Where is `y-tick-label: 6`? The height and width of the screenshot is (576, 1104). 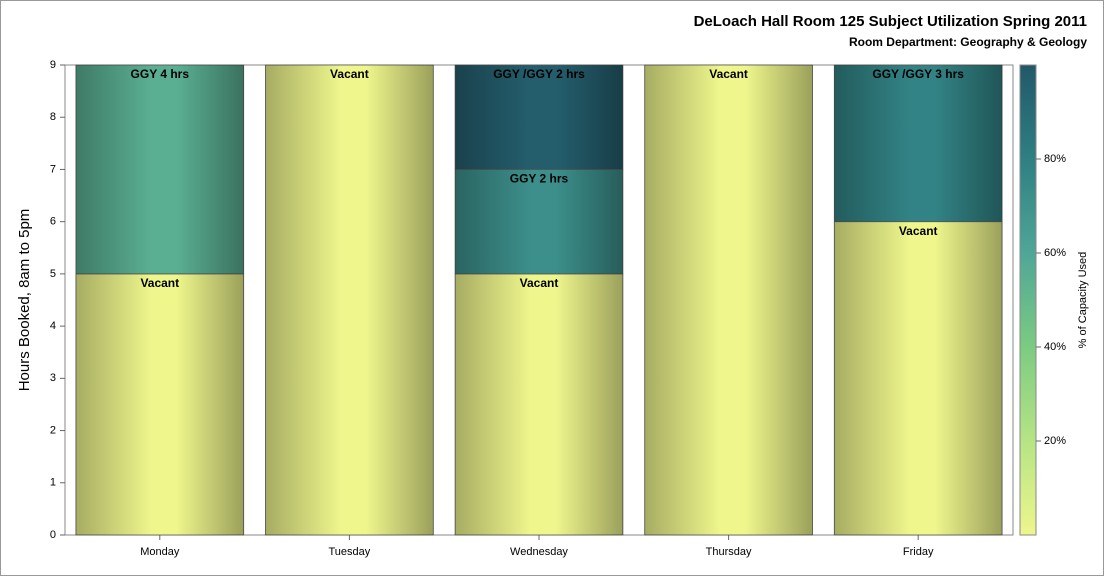
y-tick-label: 6 is located at coordinates (53, 222).